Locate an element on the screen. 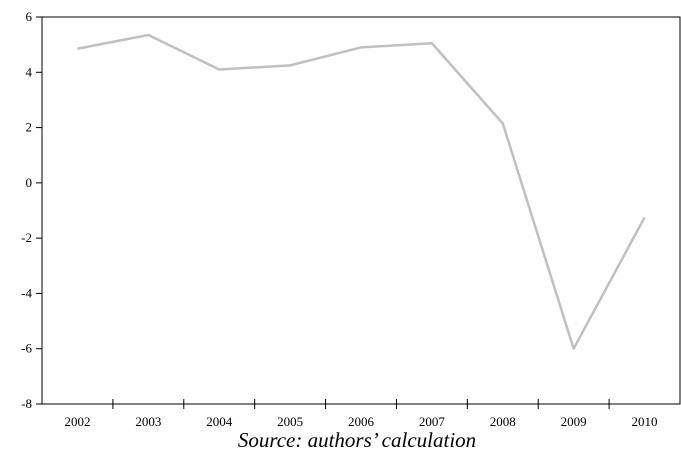  x-tick-label: 2008 is located at coordinates (503, 421).